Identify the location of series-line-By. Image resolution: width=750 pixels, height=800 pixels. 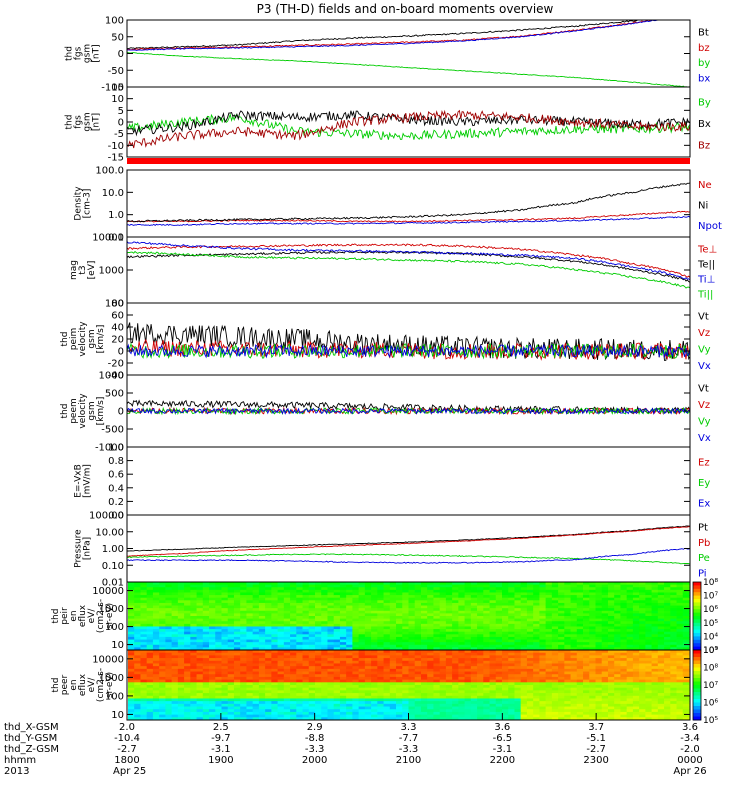
(408, 126).